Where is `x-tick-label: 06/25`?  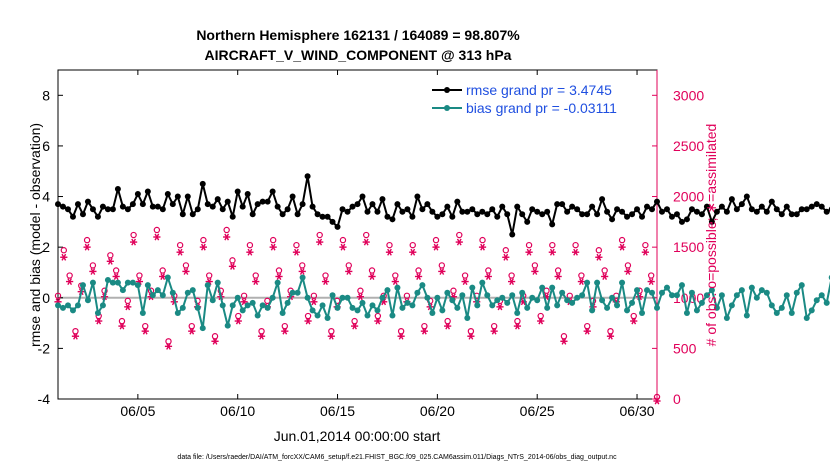
x-tick-label: 06/25 is located at coordinates (537, 411).